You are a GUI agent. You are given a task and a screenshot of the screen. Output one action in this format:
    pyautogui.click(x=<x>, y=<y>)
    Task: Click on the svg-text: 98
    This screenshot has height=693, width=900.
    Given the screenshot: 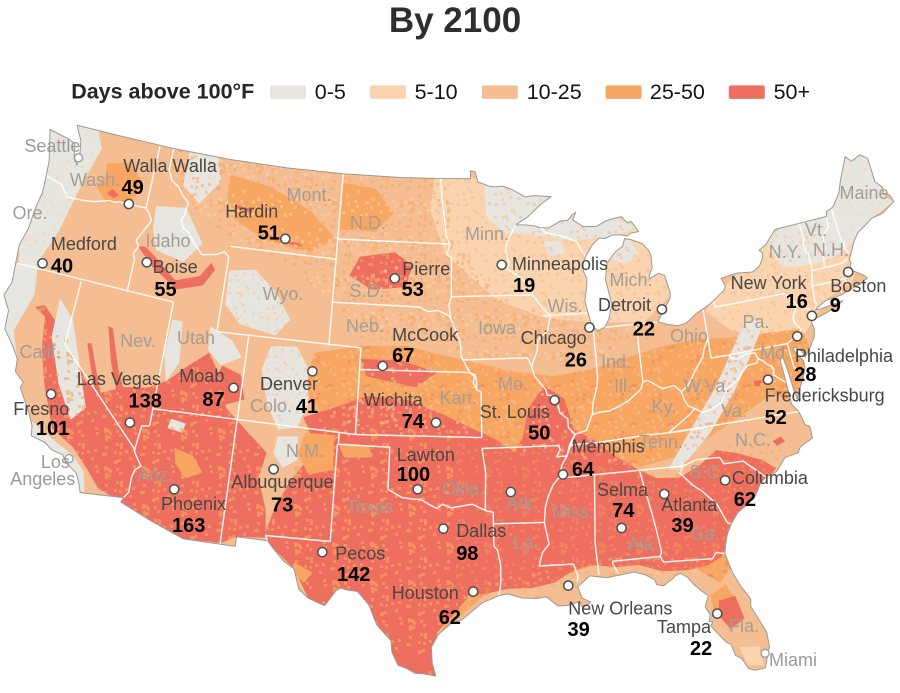 What is the action you would take?
    pyautogui.click(x=467, y=554)
    